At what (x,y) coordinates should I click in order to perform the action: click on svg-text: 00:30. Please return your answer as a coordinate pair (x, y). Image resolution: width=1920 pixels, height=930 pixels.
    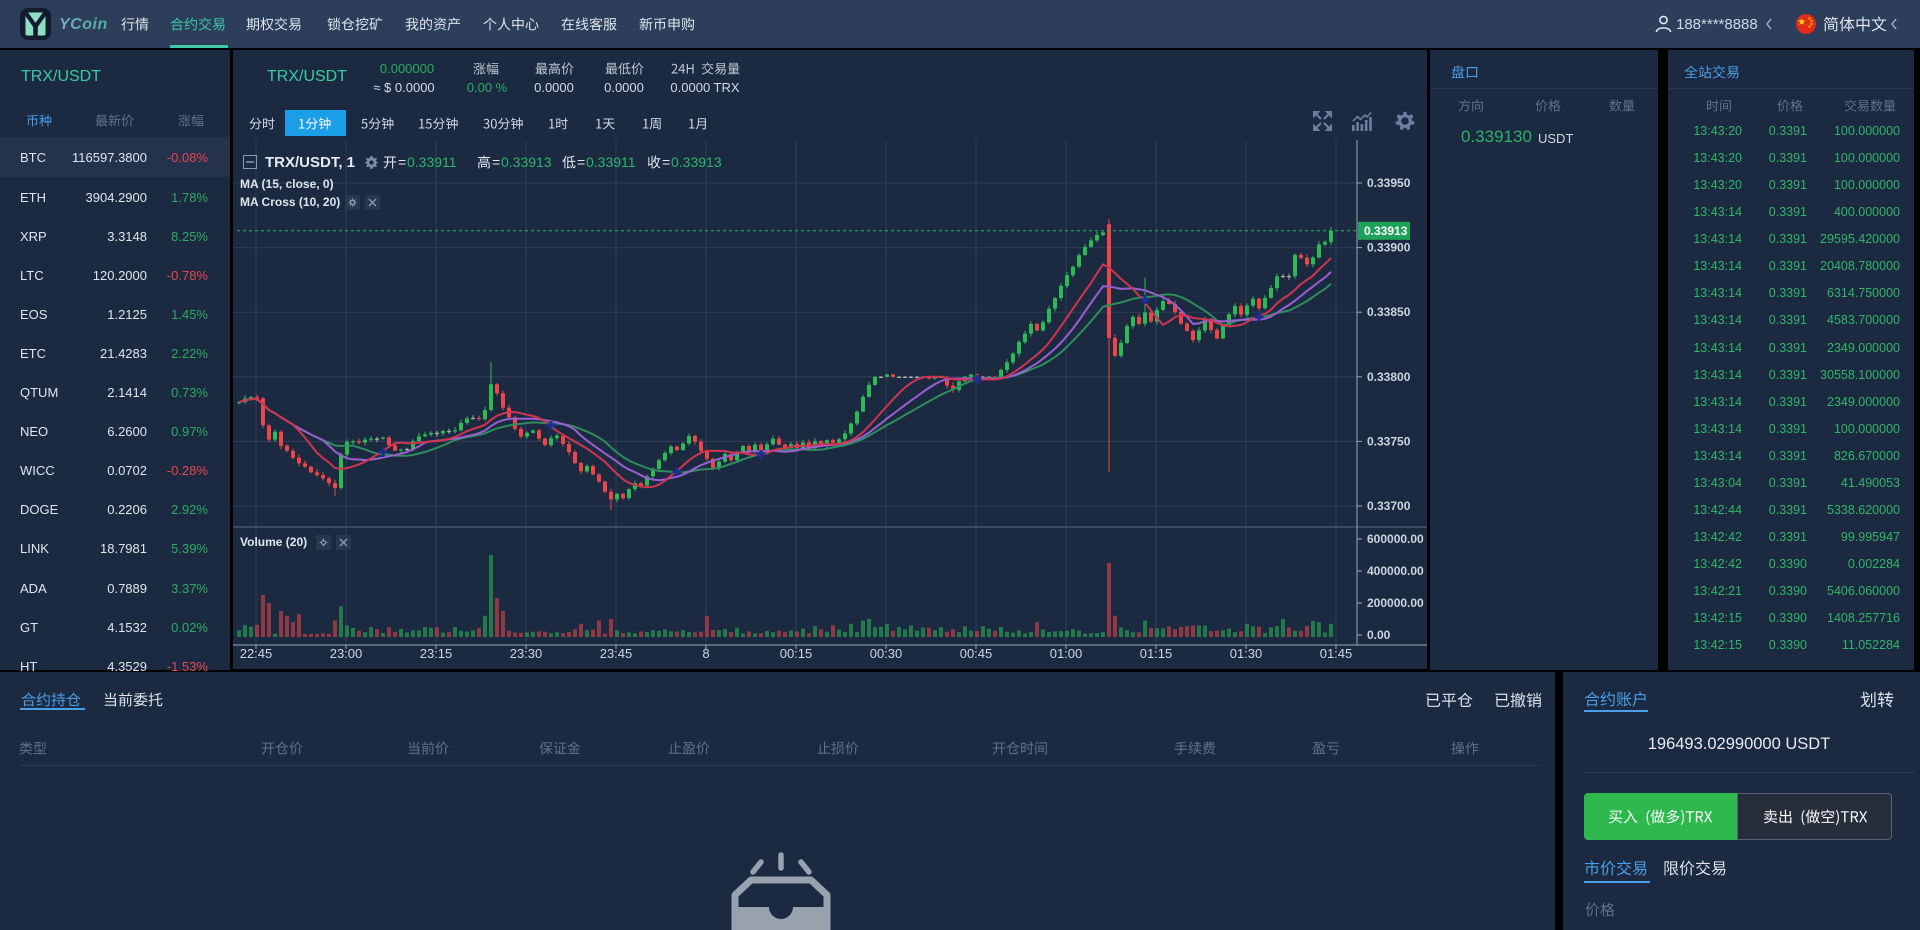
    Looking at the image, I should click on (886, 653).